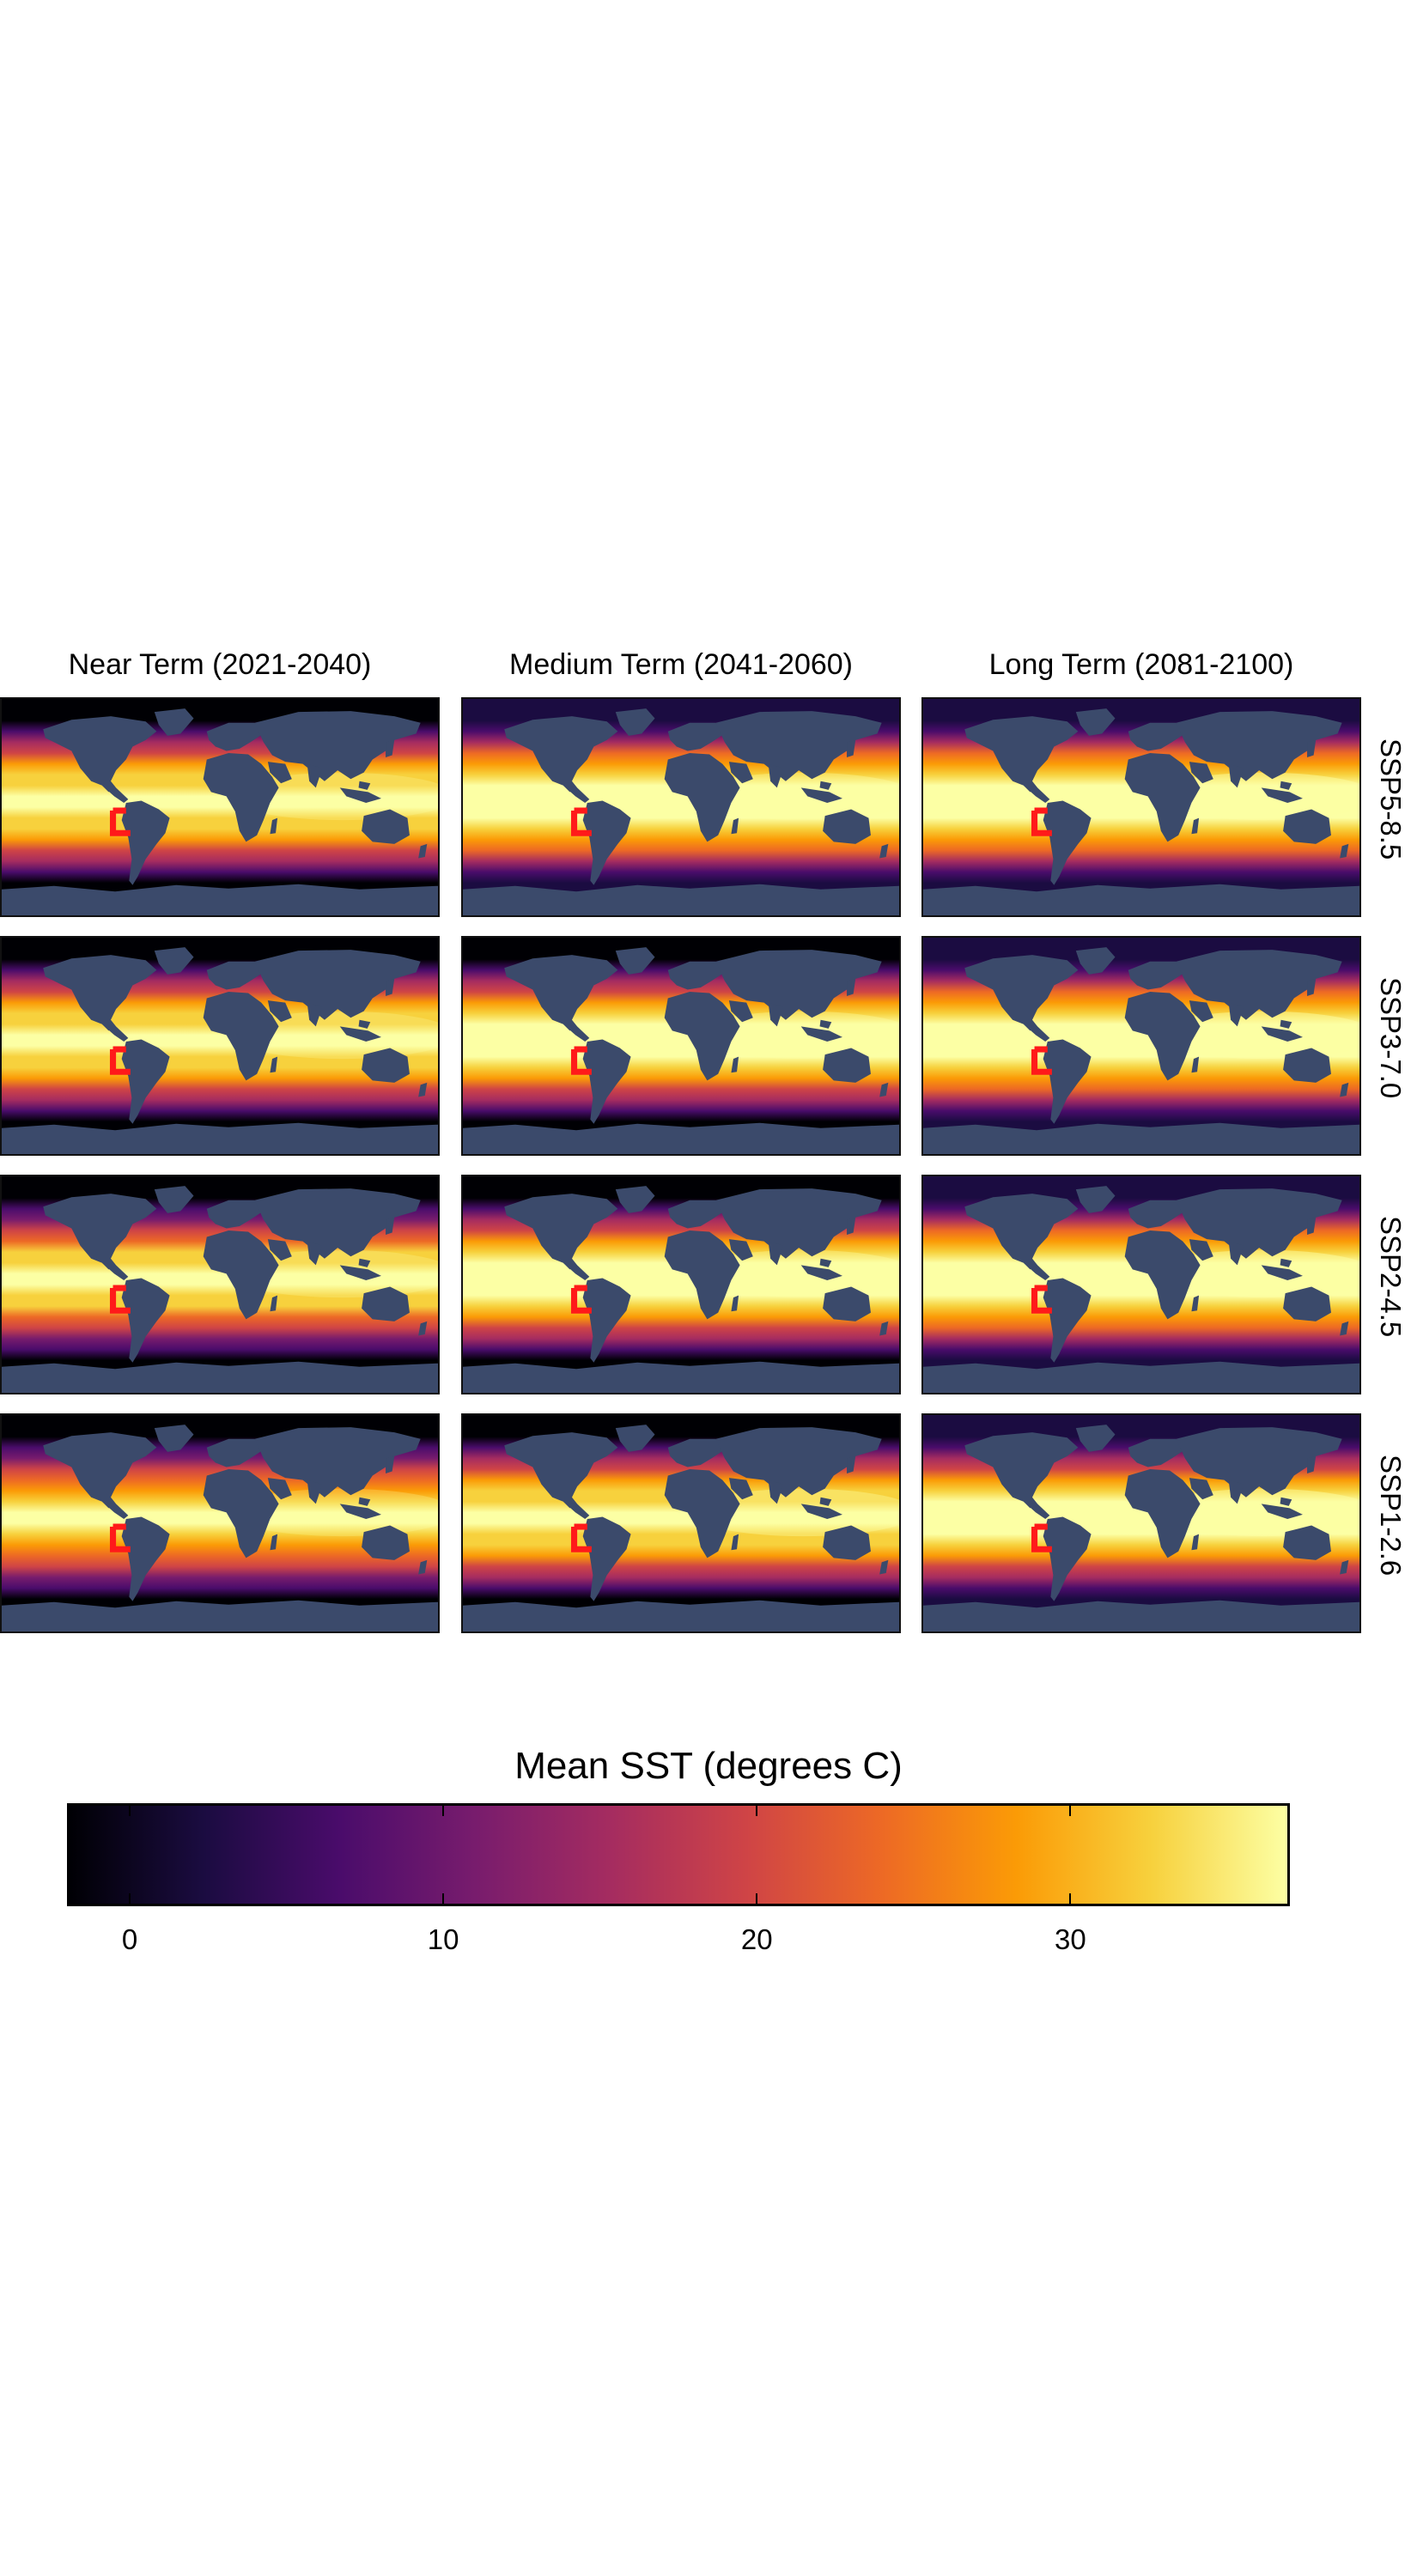 The image size is (1417, 2576). I want to click on map-panel-ssp585-near, so click(220, 807).